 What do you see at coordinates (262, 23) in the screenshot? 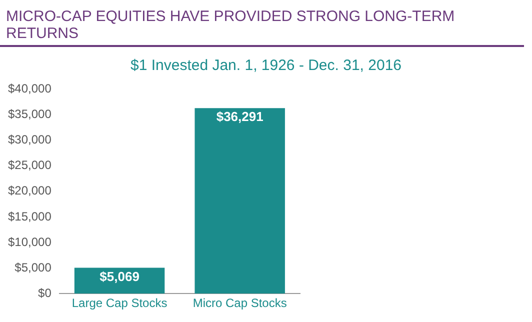
I see `chart-title: MICRO-CAP EQUITIES HAVE PROVIDED STRONG LONG-TERM RETURNS` at bounding box center [262, 23].